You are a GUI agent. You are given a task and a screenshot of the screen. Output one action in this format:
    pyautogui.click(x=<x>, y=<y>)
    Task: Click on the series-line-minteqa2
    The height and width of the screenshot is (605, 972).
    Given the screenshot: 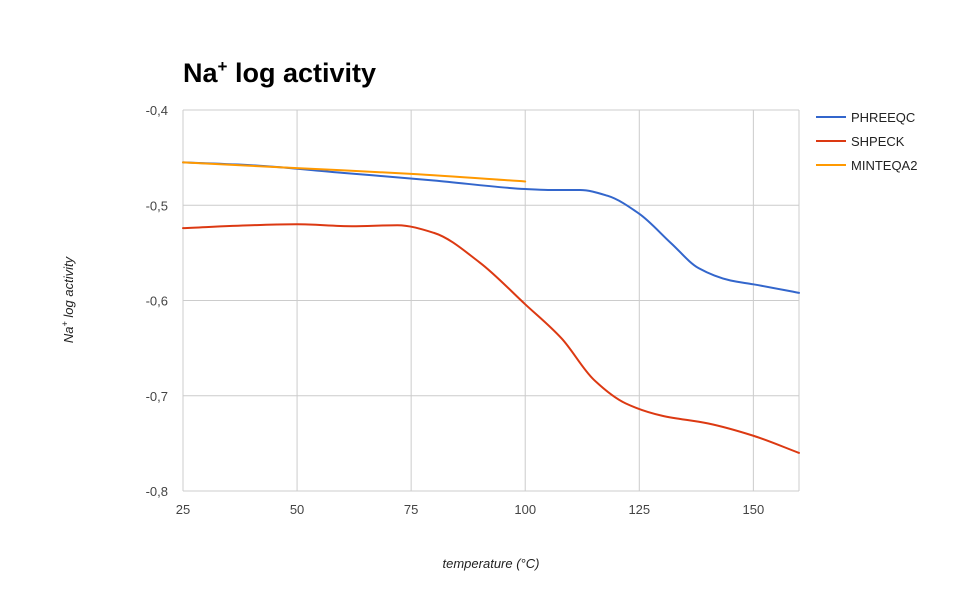 What is the action you would take?
    pyautogui.click(x=354, y=172)
    